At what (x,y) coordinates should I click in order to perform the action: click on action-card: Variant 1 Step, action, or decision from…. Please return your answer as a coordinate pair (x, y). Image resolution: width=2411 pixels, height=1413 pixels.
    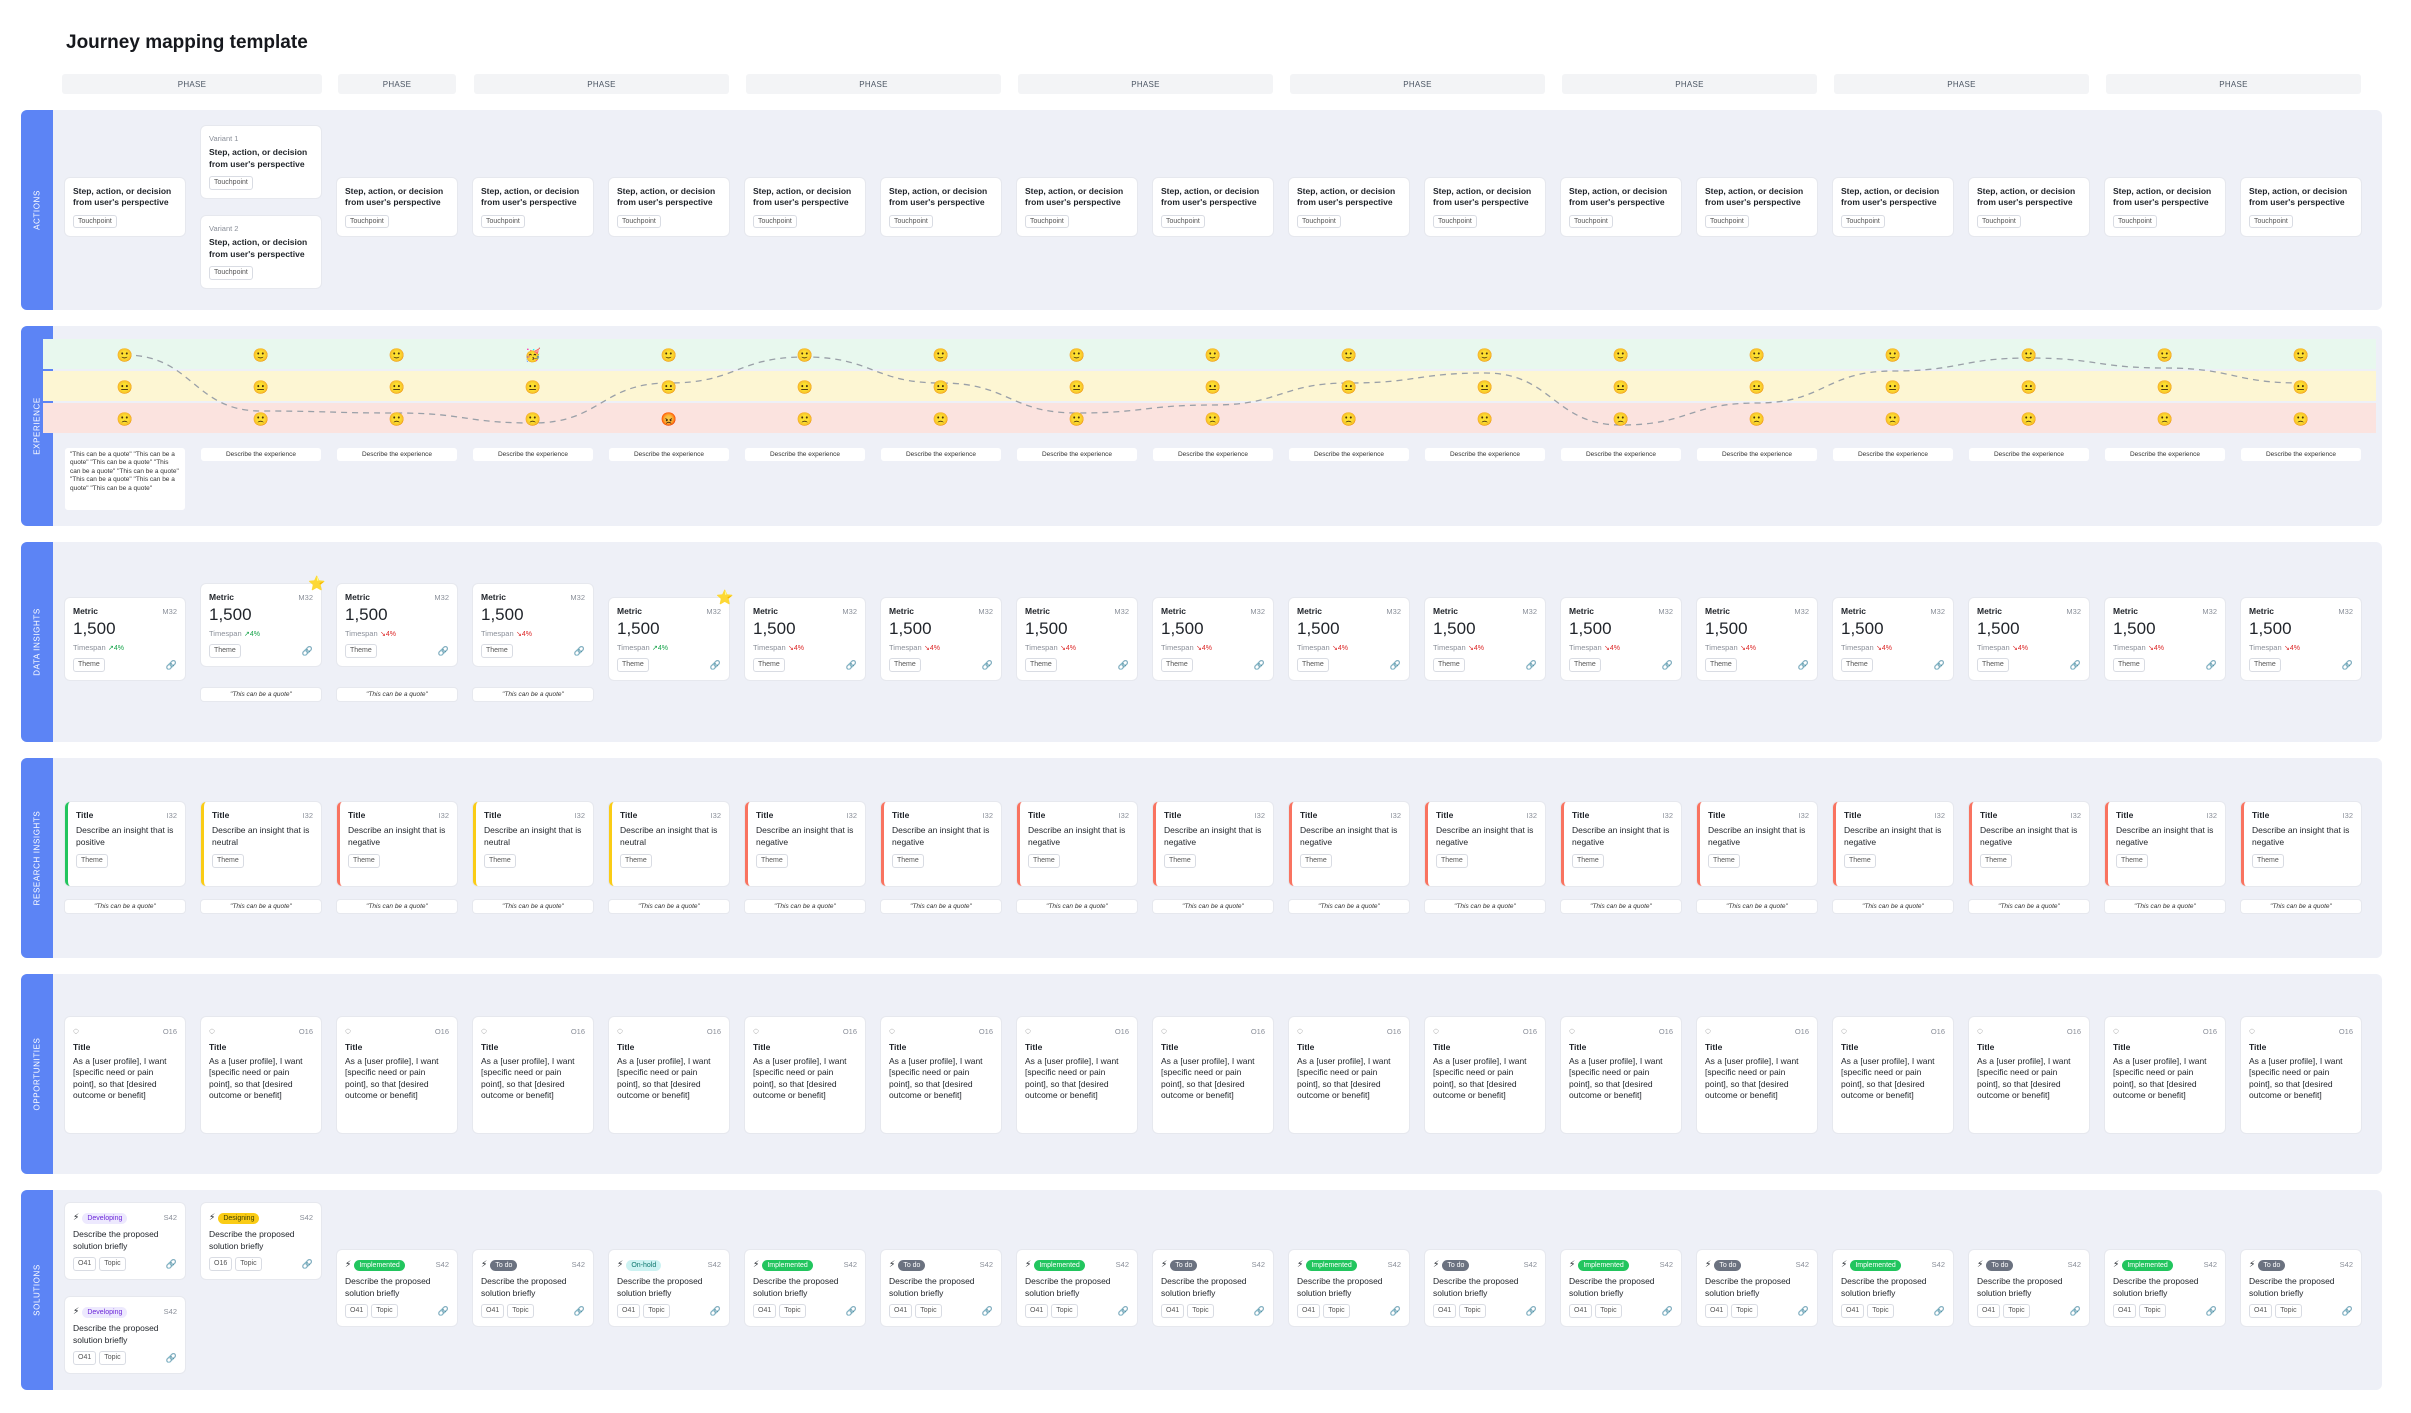
    Looking at the image, I should click on (261, 162).